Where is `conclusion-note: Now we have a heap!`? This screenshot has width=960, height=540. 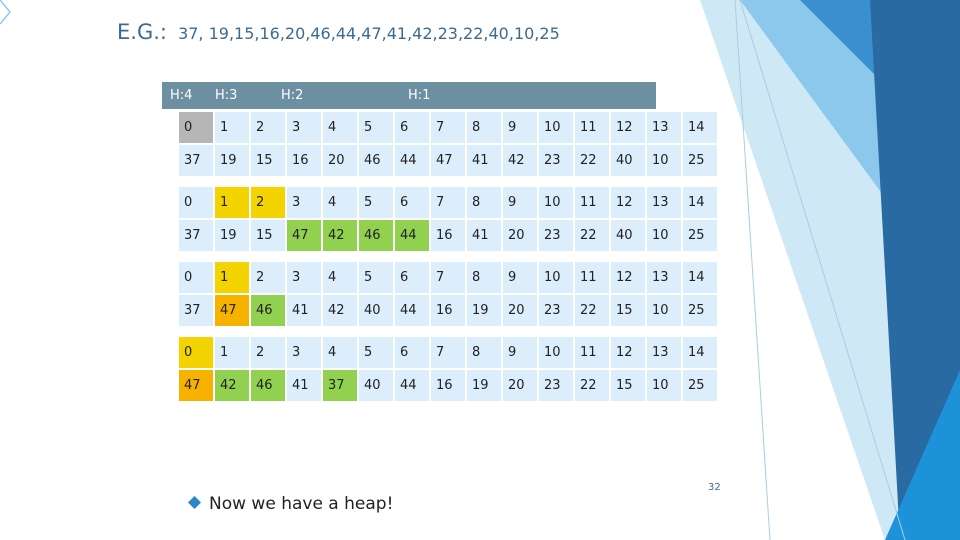
conclusion-note: Now we have a heap! is located at coordinates (301, 504).